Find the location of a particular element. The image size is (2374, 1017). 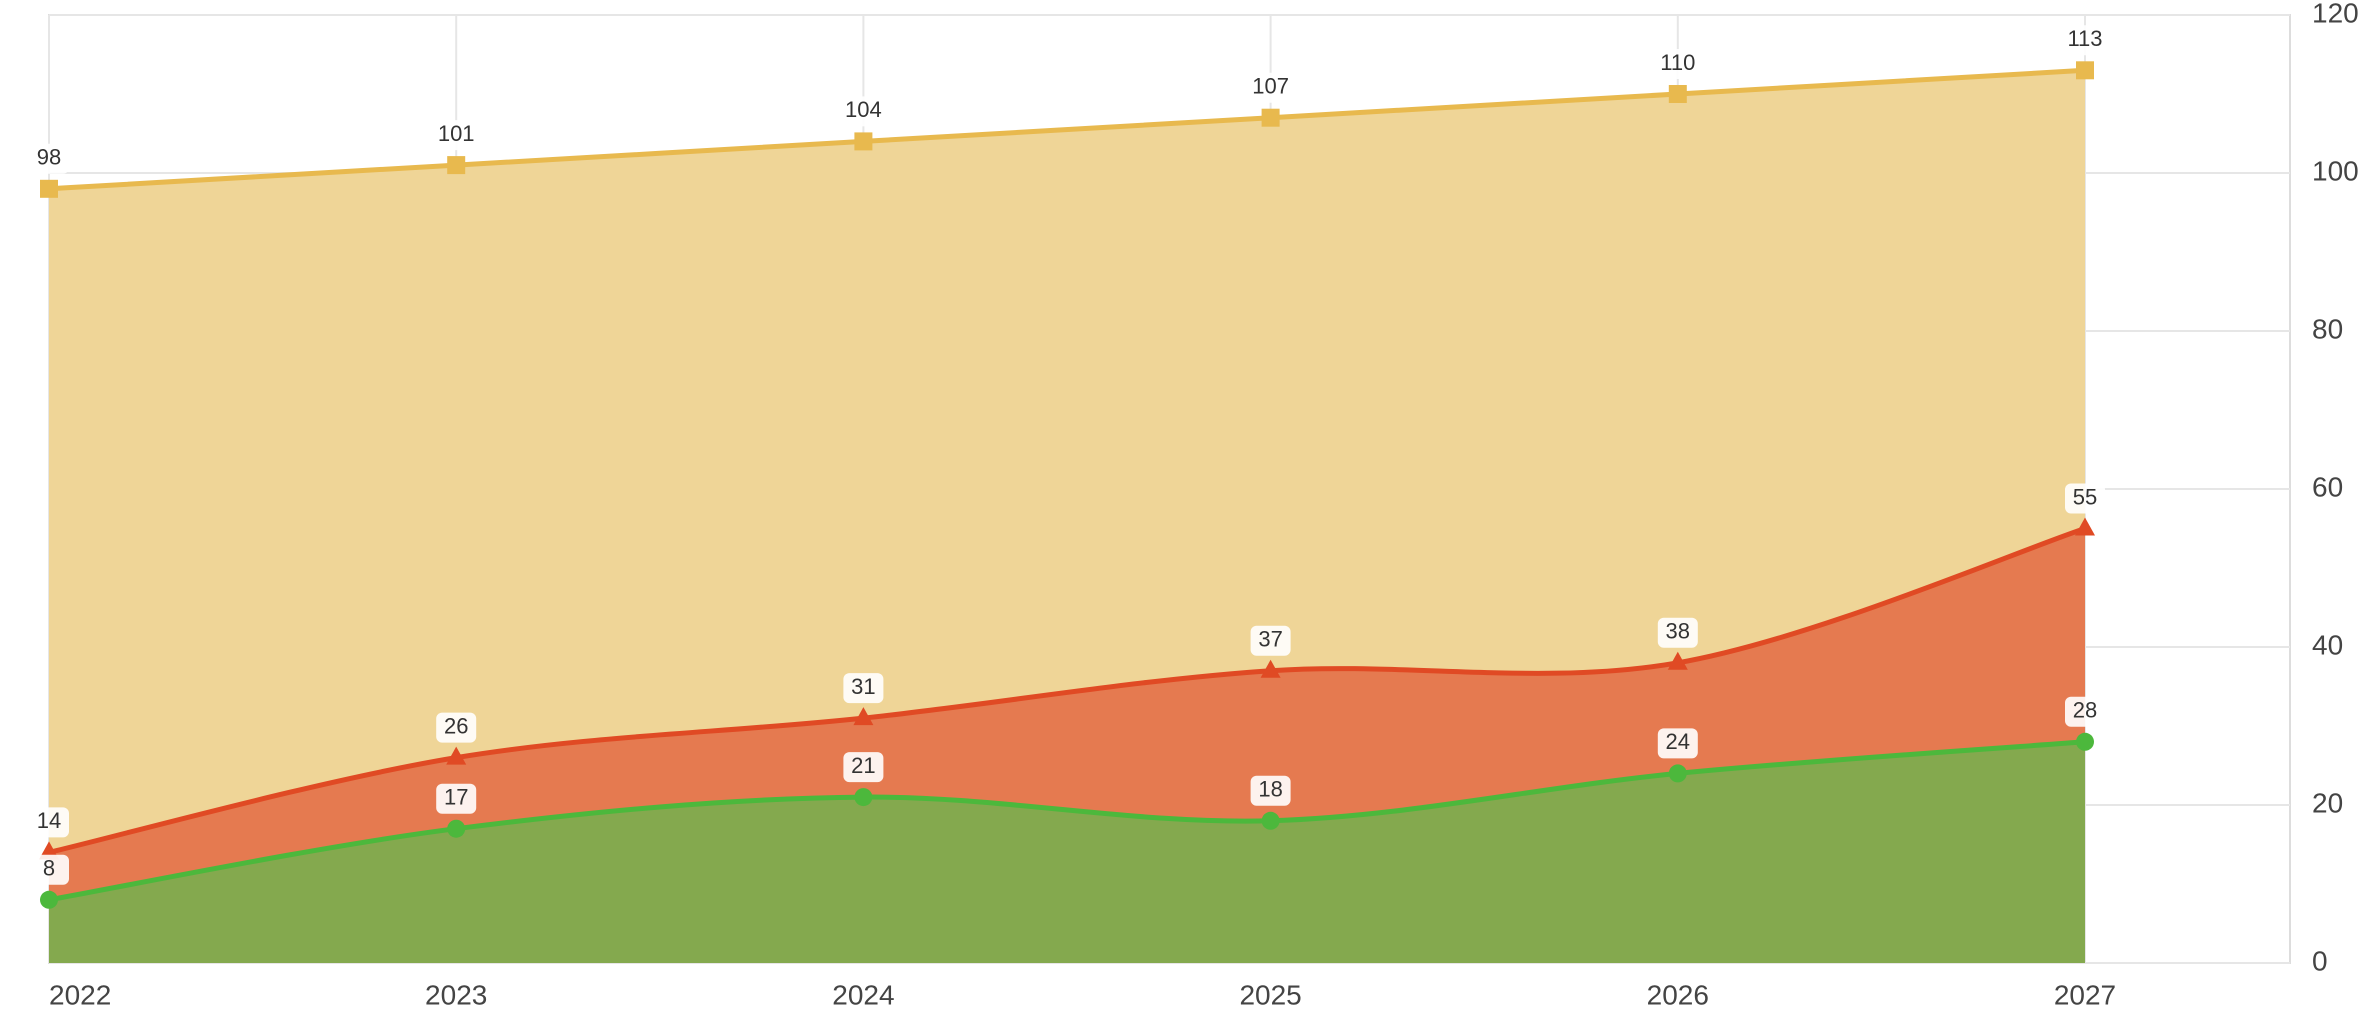

data-label: 101 is located at coordinates (456, 133).